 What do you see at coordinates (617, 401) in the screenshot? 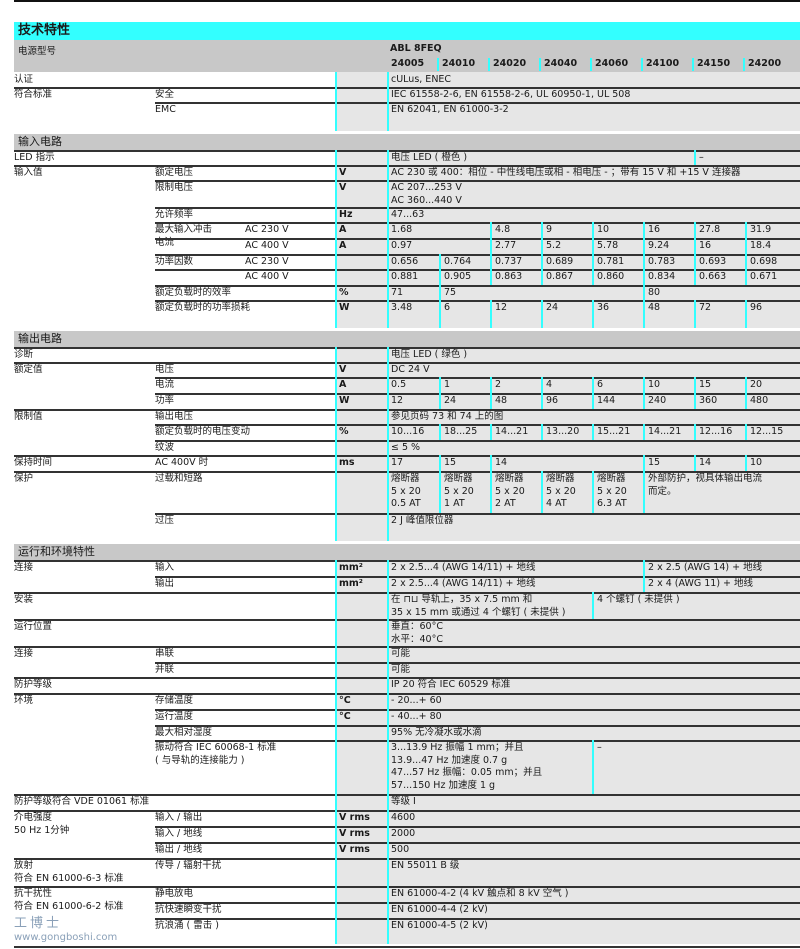
I see `value-cell: 144` at bounding box center [617, 401].